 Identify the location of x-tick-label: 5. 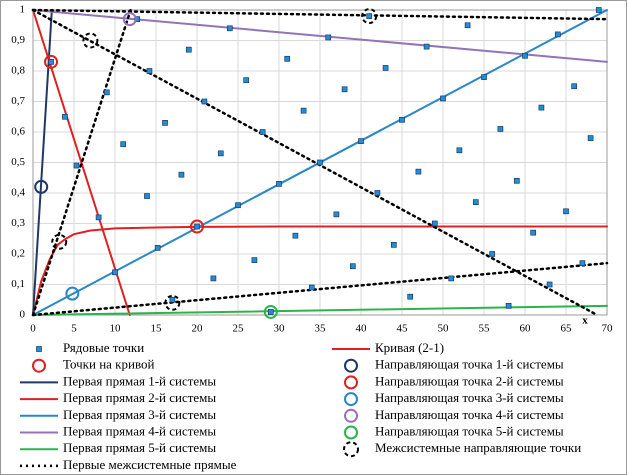
(74, 329).